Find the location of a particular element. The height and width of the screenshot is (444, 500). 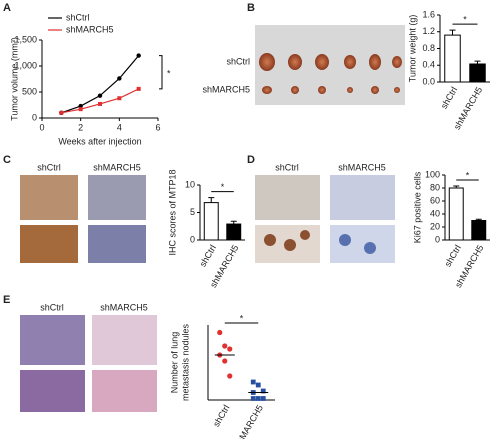

x-tick-label: 2 is located at coordinates (80, 127).